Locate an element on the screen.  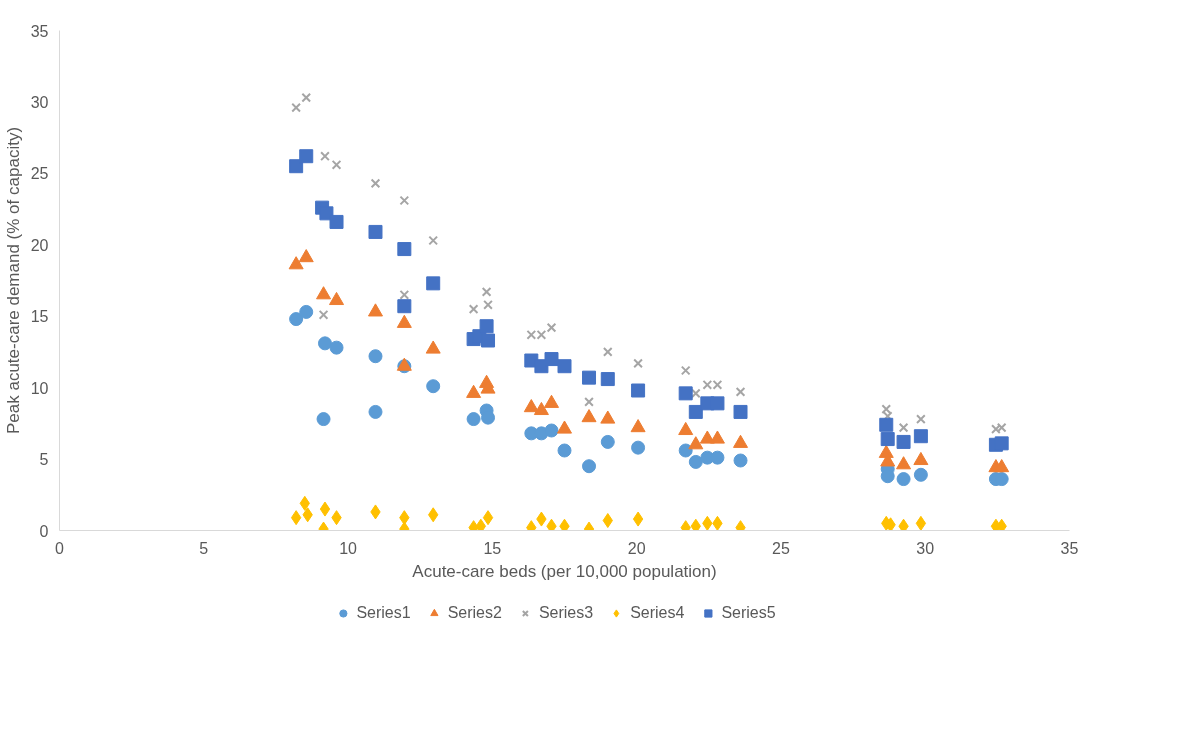
x-tick-label: 15 is located at coordinates (492, 548).